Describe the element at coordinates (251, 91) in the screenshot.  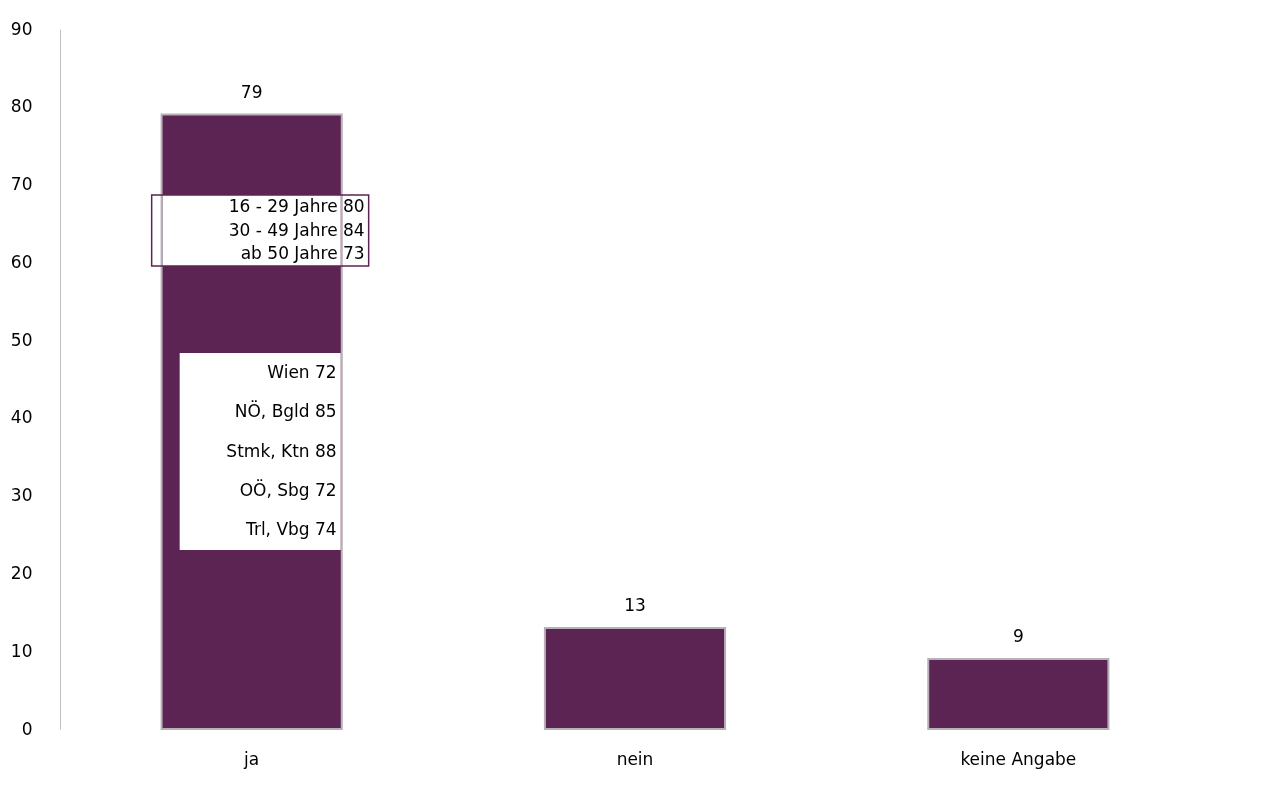
I see `data-label: 79` at that location.